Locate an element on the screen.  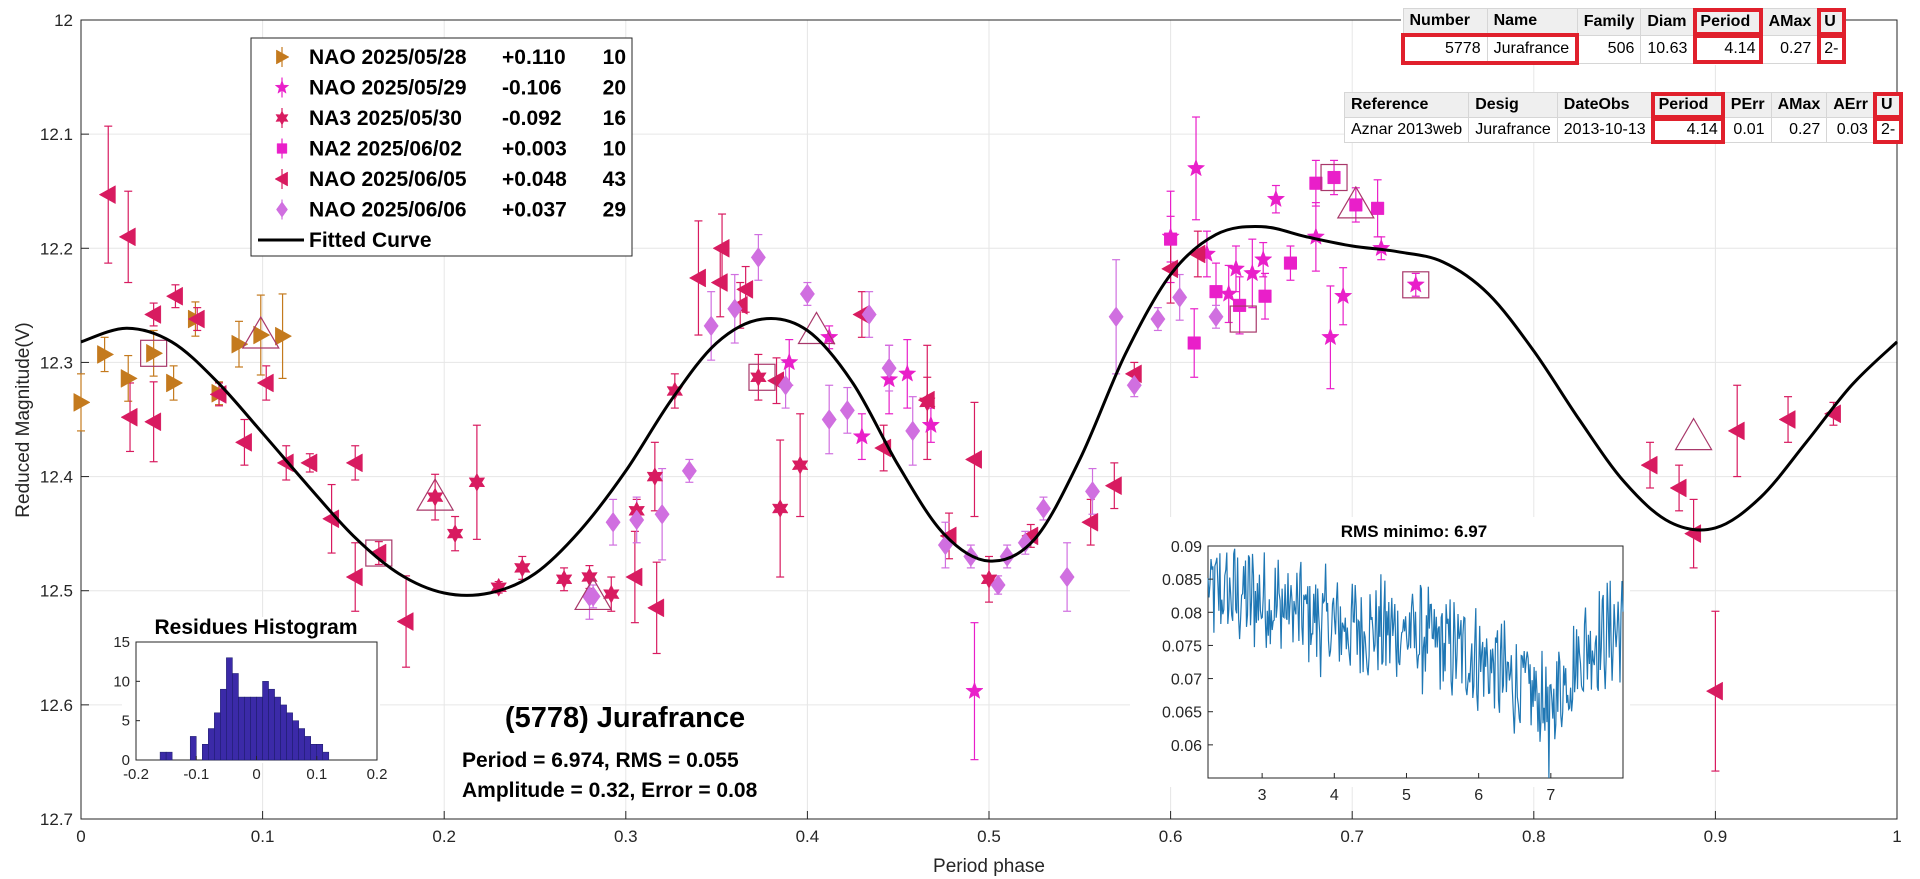
ref-header-aerr: AErr is located at coordinates (1850, 105).